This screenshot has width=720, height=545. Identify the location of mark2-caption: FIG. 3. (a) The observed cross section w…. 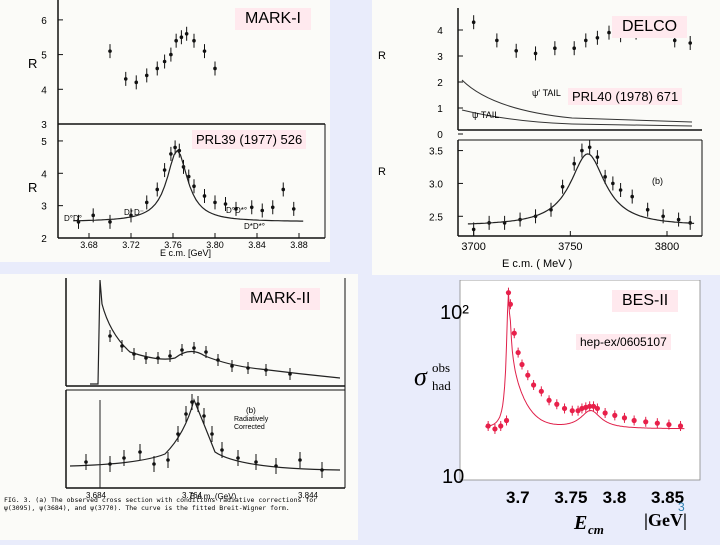
(161, 504).